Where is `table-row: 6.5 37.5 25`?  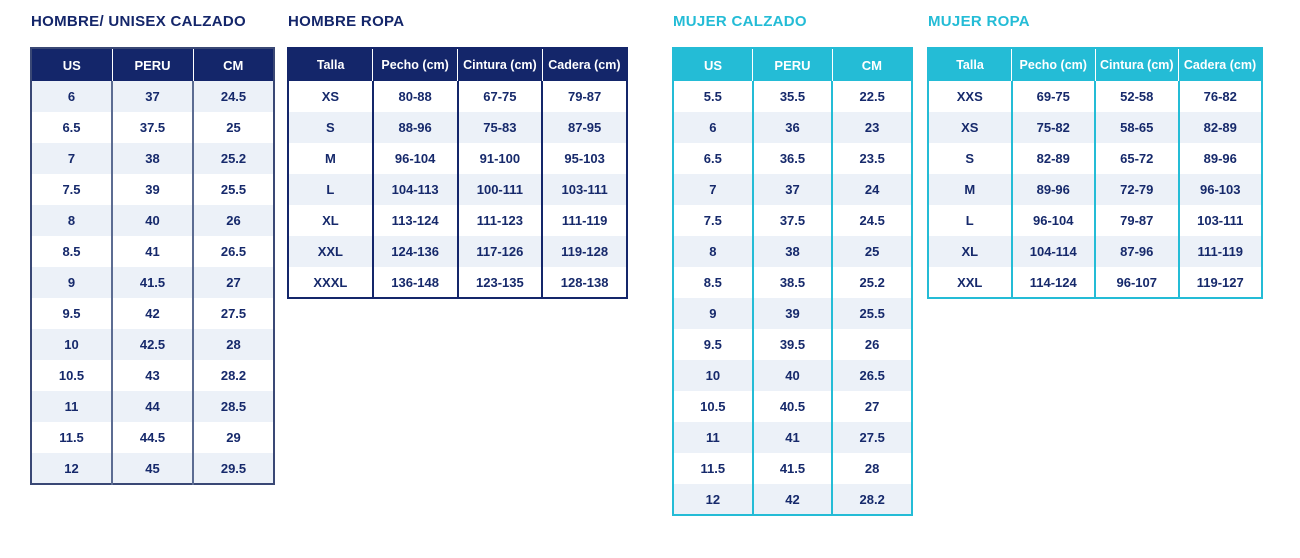
table-row: 6.5 37.5 25 is located at coordinates (152, 127).